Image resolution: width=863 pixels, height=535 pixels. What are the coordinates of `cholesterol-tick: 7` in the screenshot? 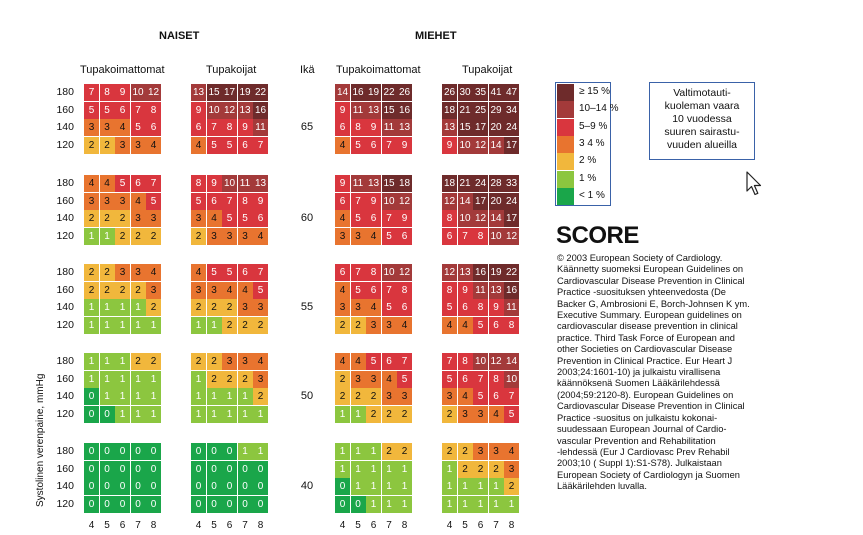 It's located at (389, 525).